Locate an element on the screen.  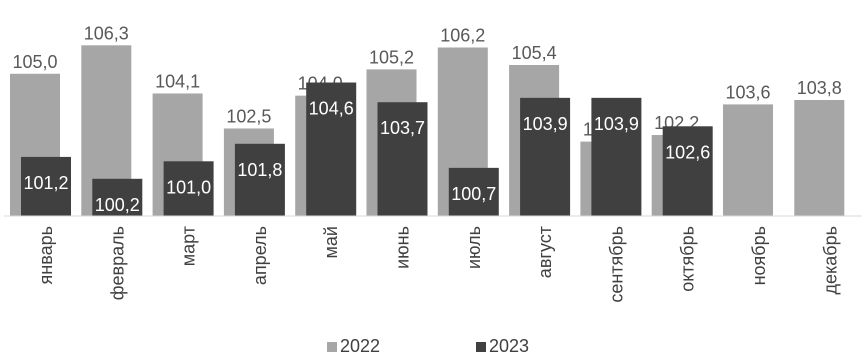
category-label-5: июнь is located at coordinates (403, 247).